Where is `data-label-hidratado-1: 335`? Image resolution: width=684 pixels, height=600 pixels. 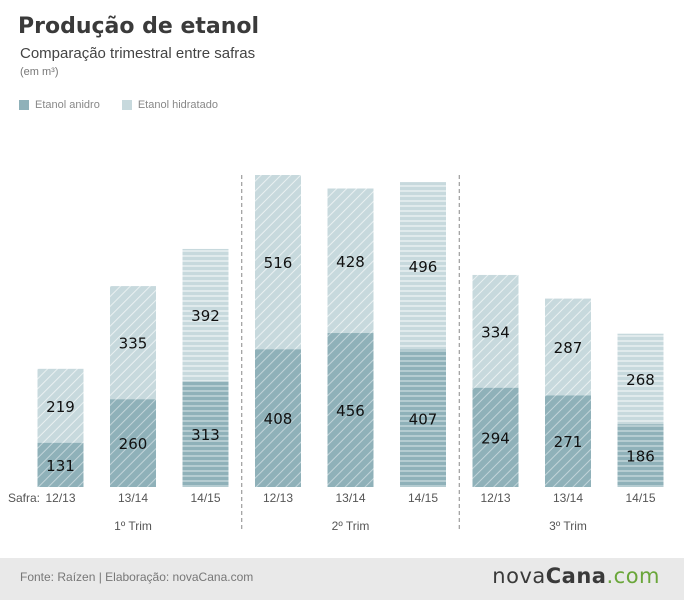 data-label-hidratado-1: 335 is located at coordinates (133, 344).